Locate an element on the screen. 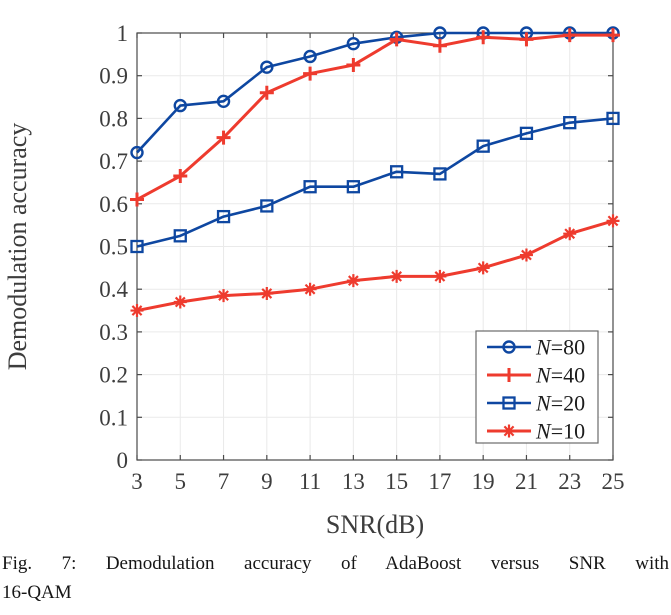 The height and width of the screenshot is (615, 671). legend-box is located at coordinates (537, 387).